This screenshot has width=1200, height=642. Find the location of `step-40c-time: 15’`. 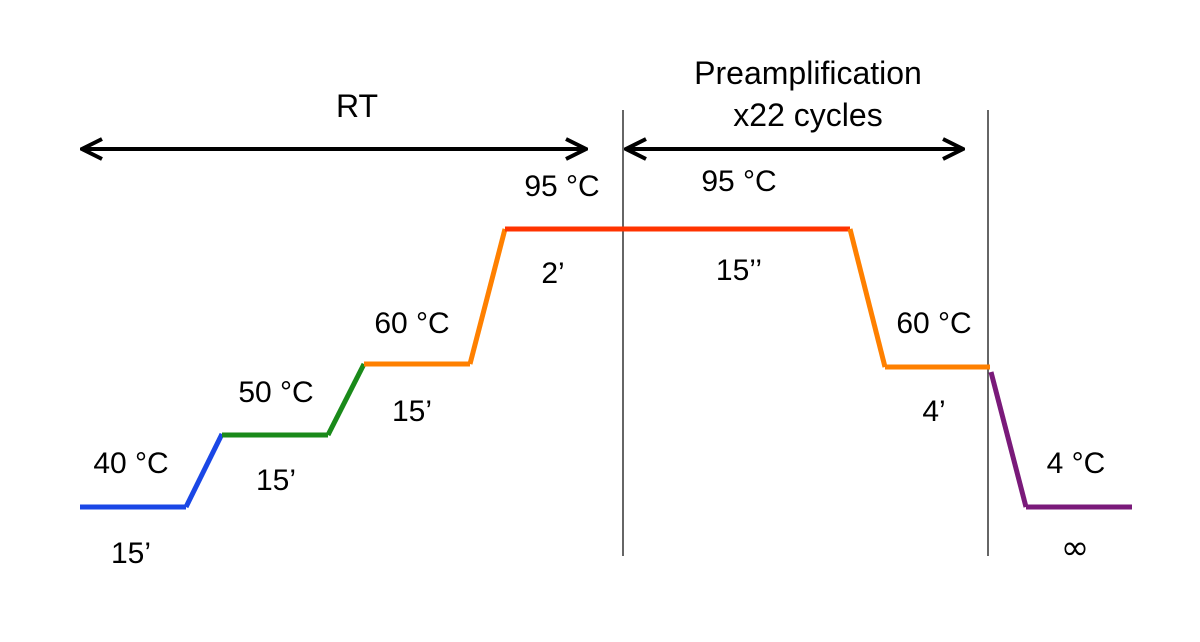

step-40c-time: 15’ is located at coordinates (131, 553).